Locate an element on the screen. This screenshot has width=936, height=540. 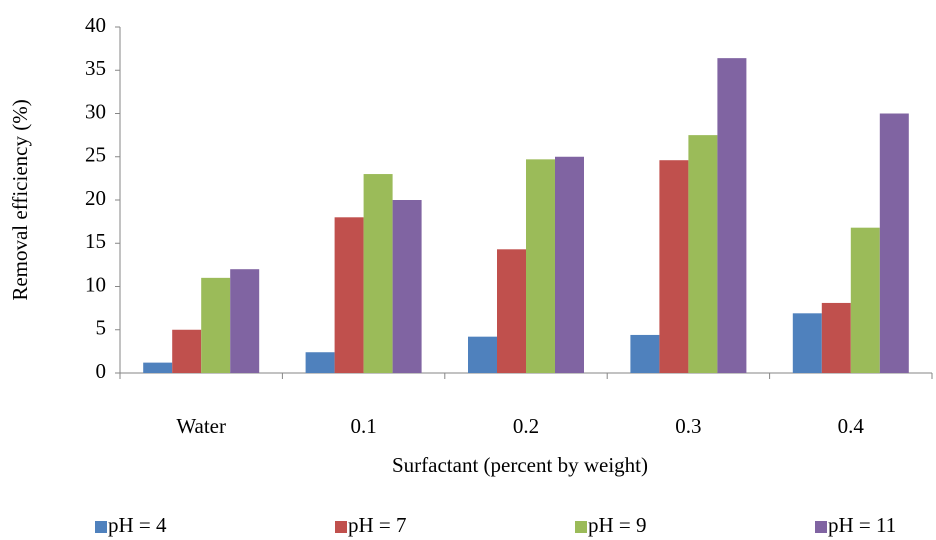
y-tick-label: 5 is located at coordinates (101, 328).